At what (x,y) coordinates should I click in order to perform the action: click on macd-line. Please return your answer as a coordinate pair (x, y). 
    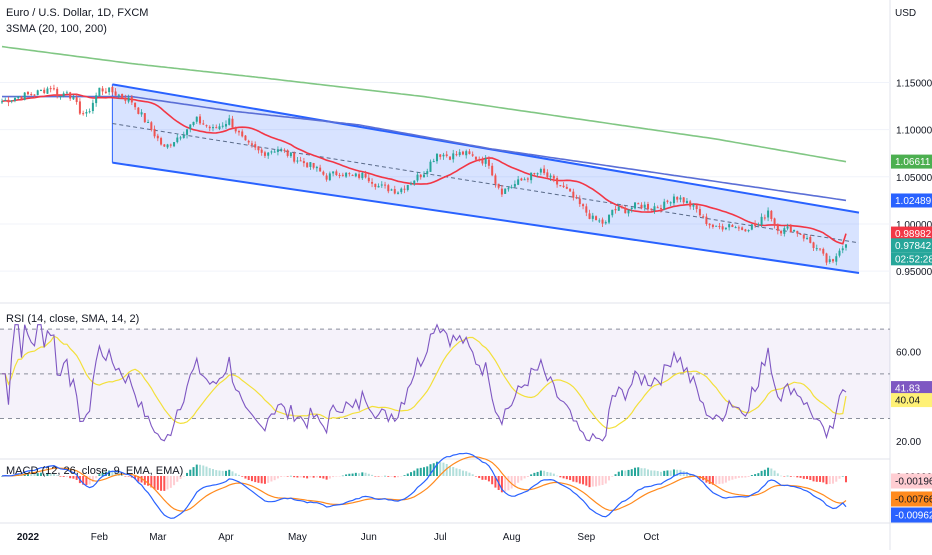
    Looking at the image, I should click on (424, 485).